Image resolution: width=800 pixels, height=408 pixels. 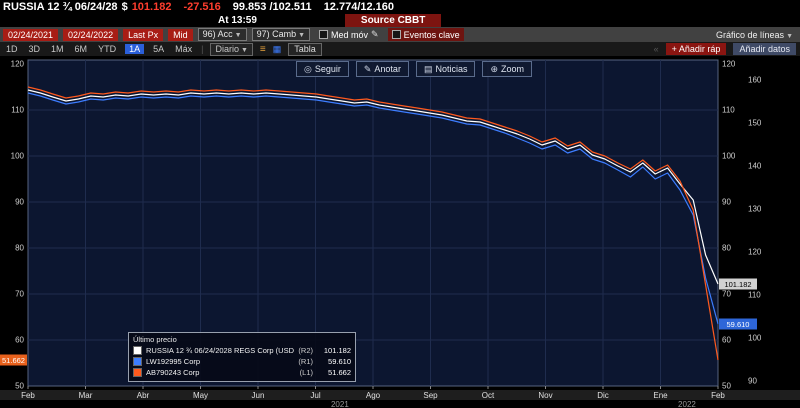 What do you see at coordinates (200, 395) in the screenshot?
I see `svg-text: May` at bounding box center [200, 395].